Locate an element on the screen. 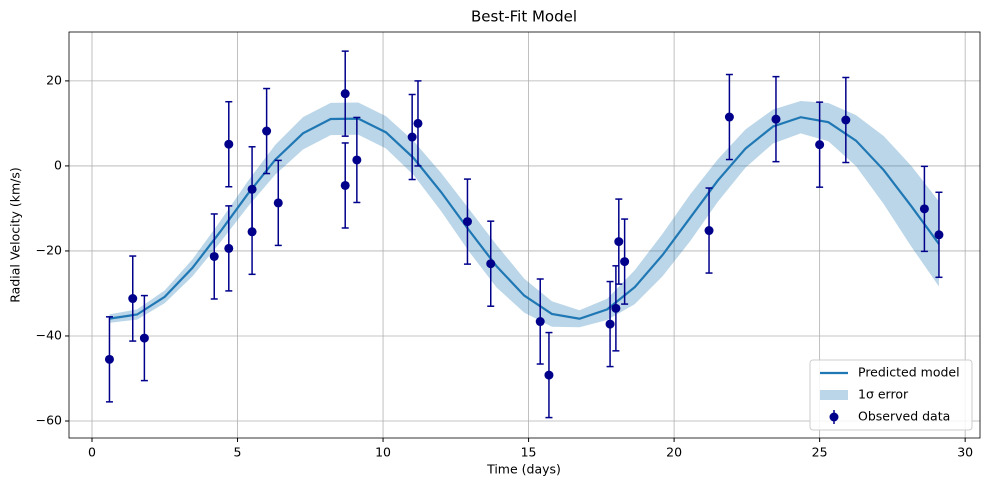  legend-item: 1σ error is located at coordinates (864, 394).